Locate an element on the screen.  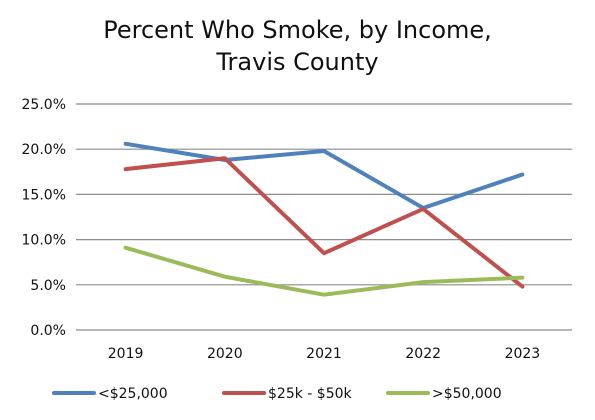
legend: <$25,000 $25k - $50k >$50,000 is located at coordinates (277, 394).